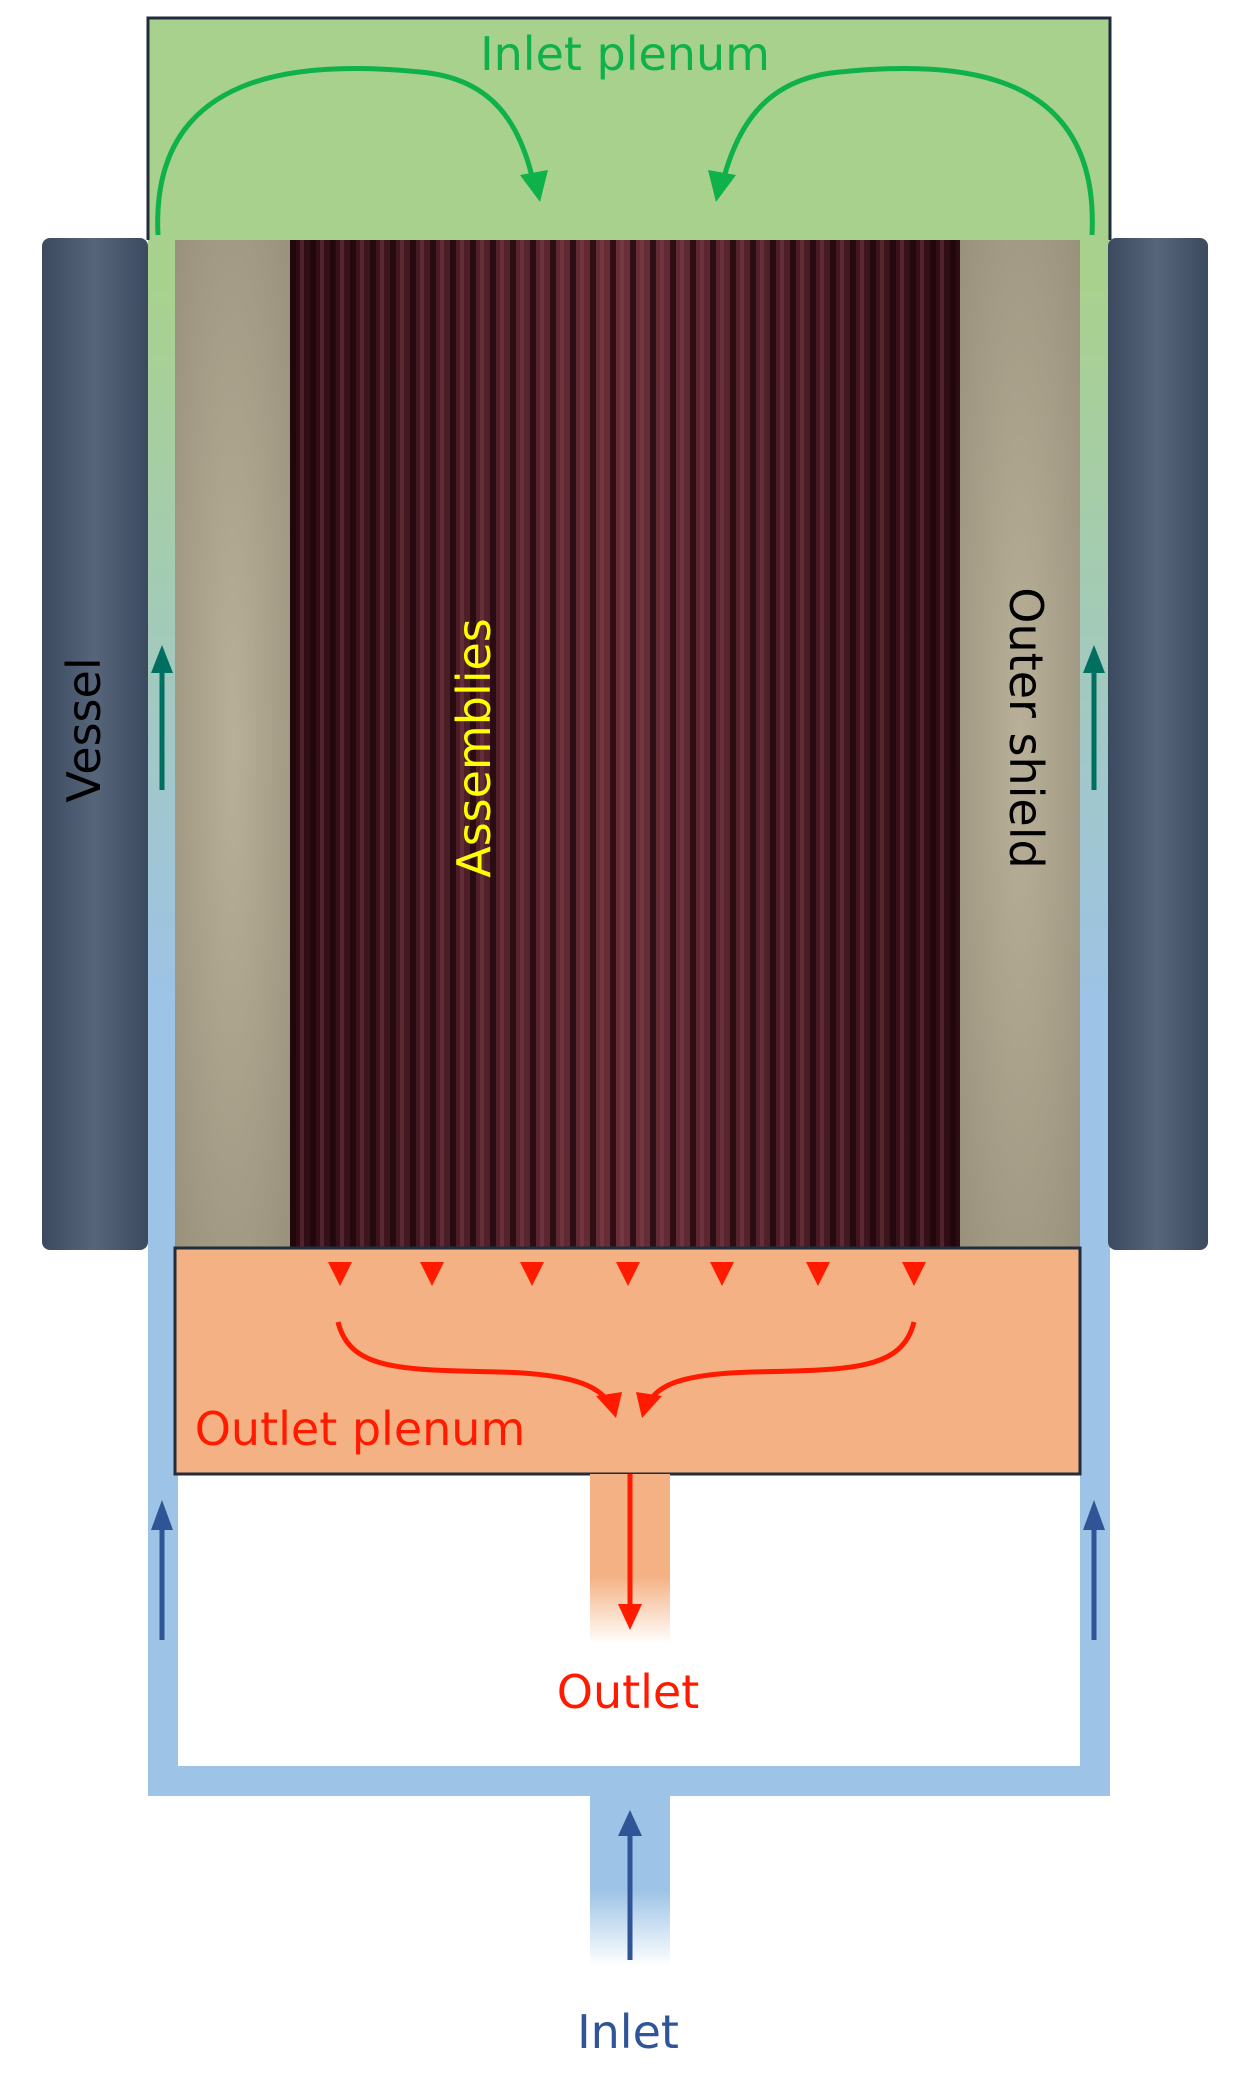  What do you see at coordinates (1094, 659) in the screenshot?
I see `downcomer-arrowhead-right-upper` at bounding box center [1094, 659].